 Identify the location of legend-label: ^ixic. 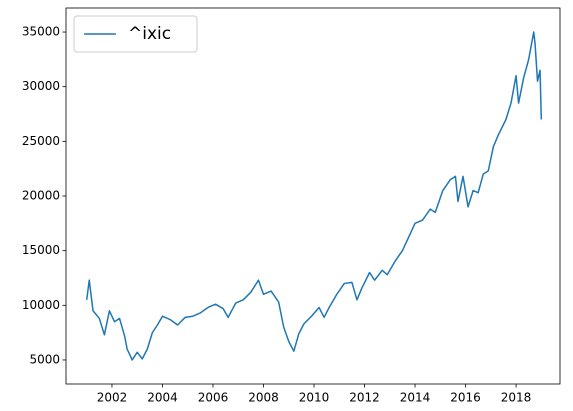
(149, 34).